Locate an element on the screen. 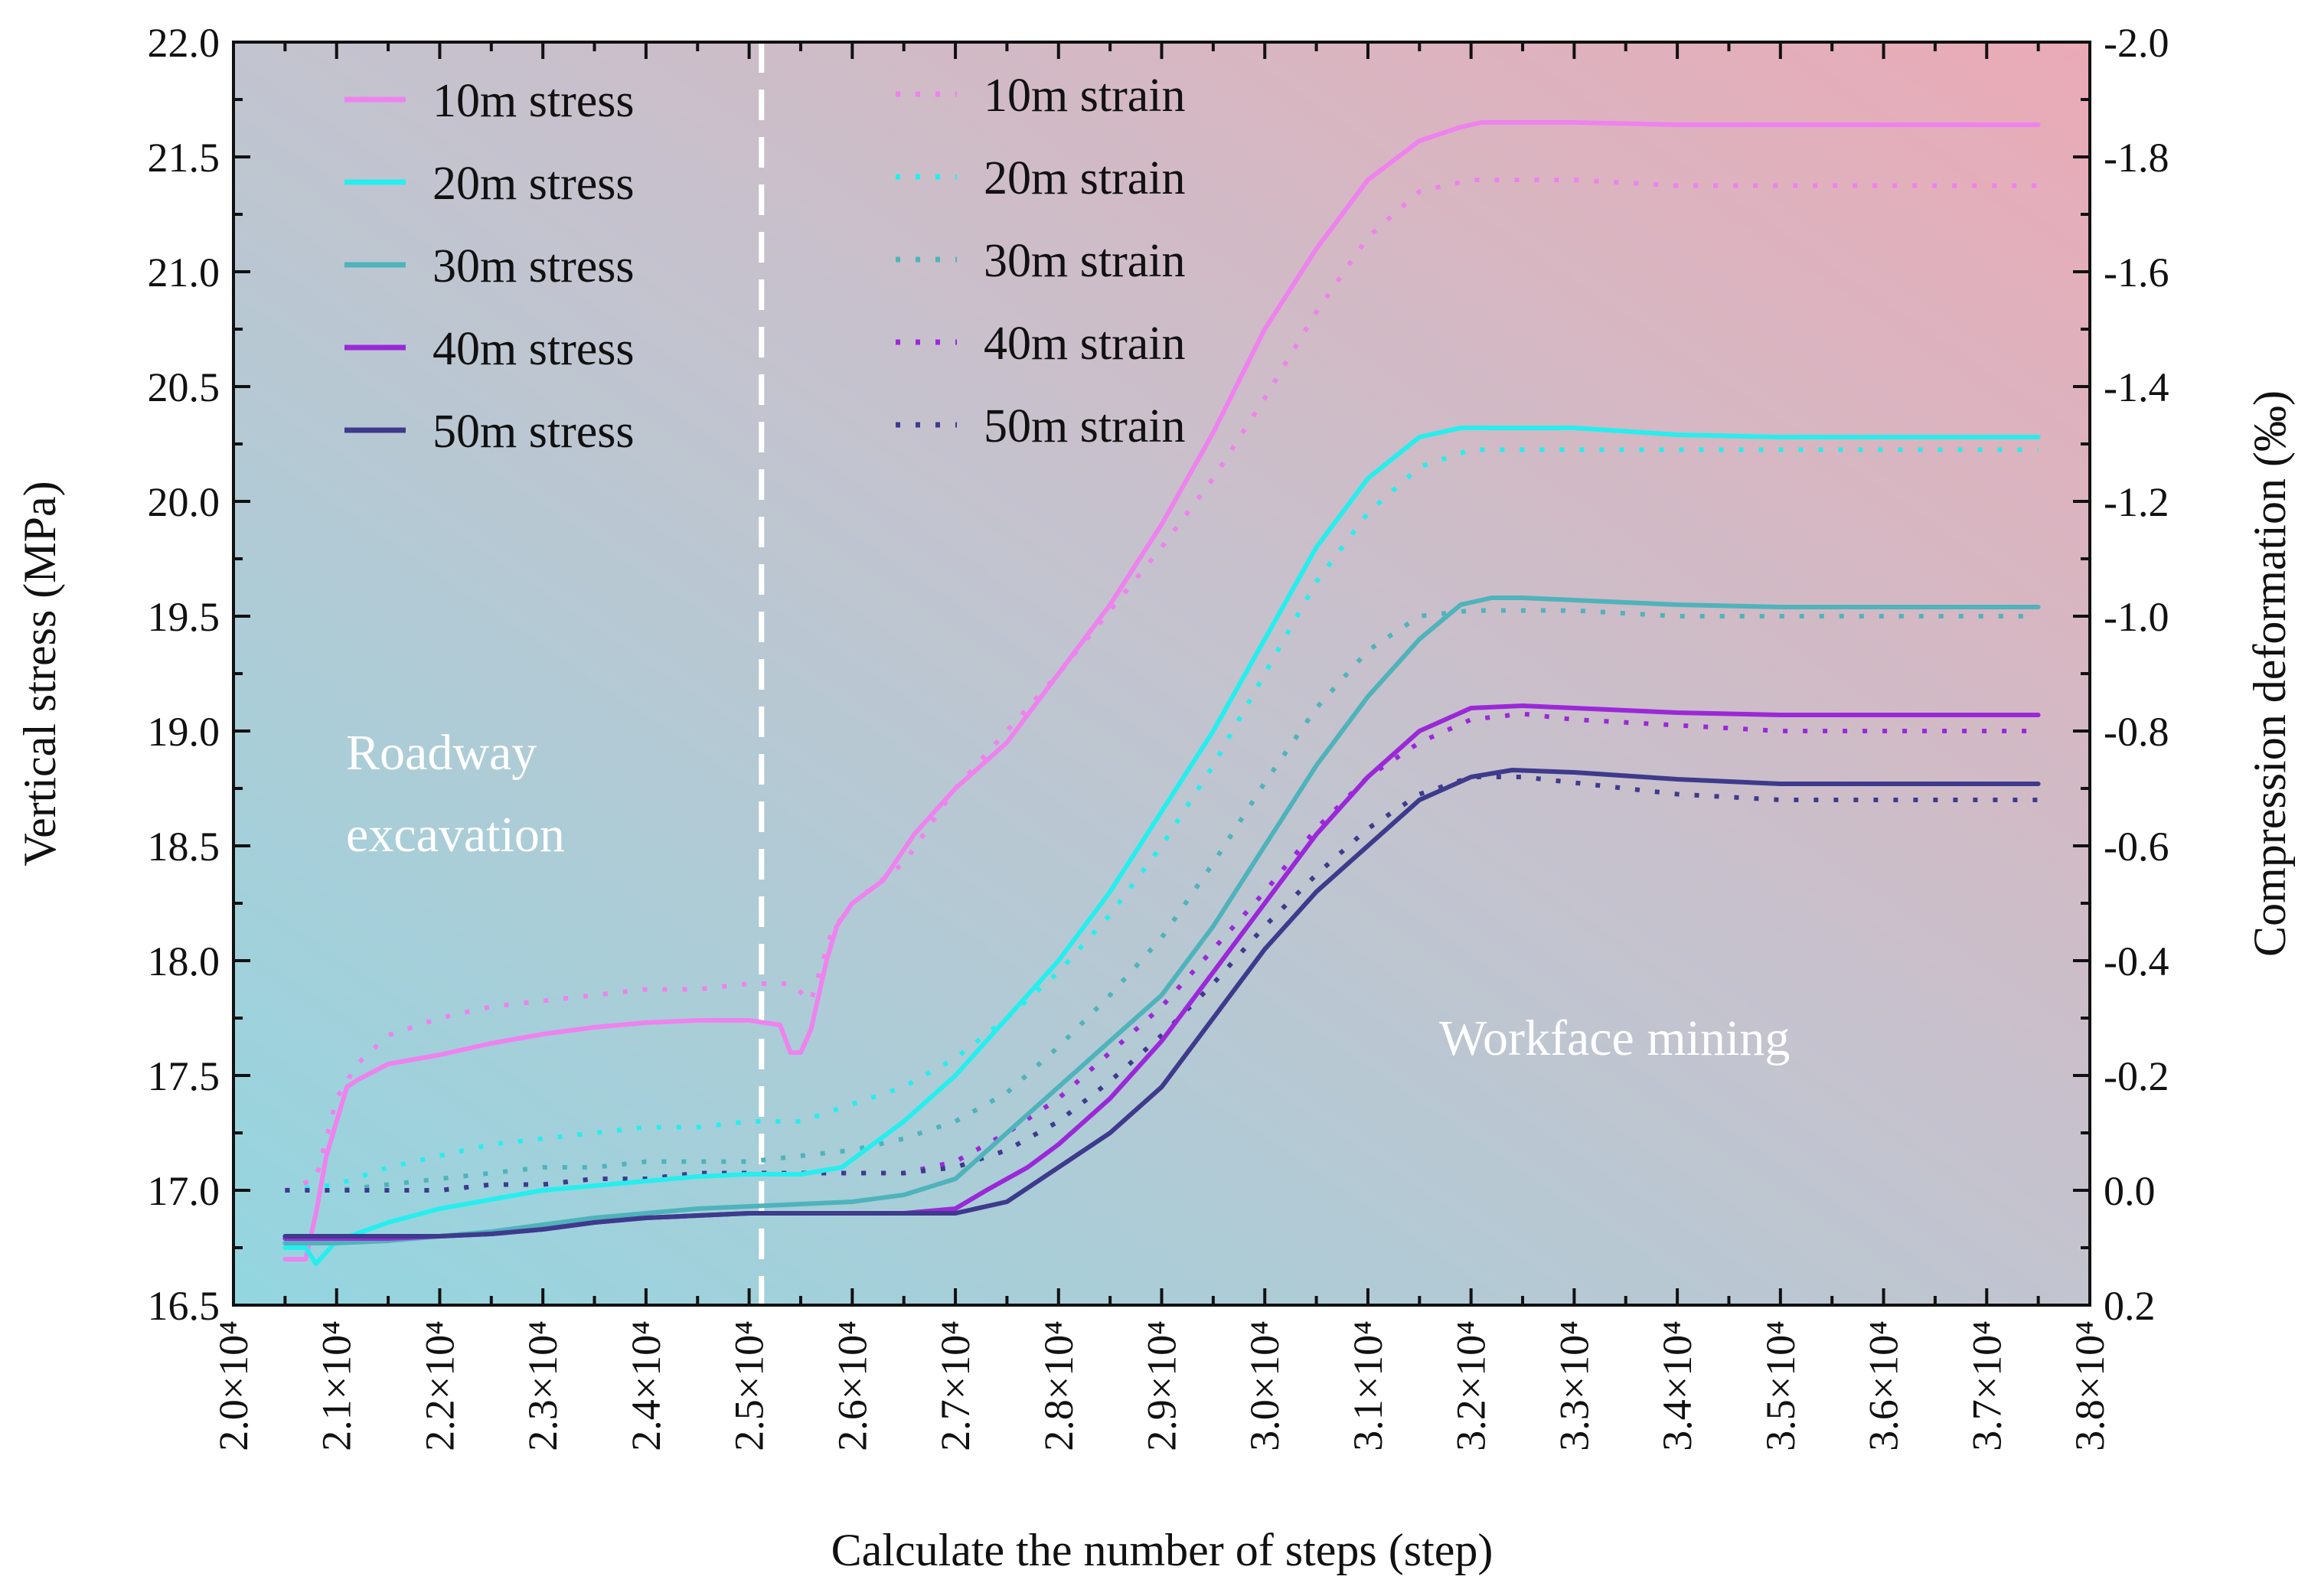 This screenshot has height=1596, width=2308. x-tick-label: 3.4×10⁴ is located at coordinates (1677, 1385).